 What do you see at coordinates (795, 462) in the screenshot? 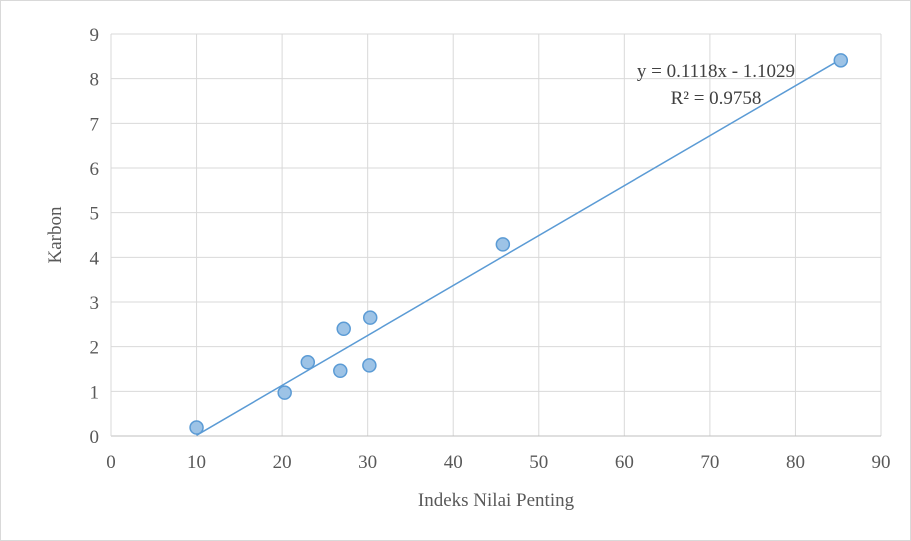
I see `x-tick-label: 80` at bounding box center [795, 462].